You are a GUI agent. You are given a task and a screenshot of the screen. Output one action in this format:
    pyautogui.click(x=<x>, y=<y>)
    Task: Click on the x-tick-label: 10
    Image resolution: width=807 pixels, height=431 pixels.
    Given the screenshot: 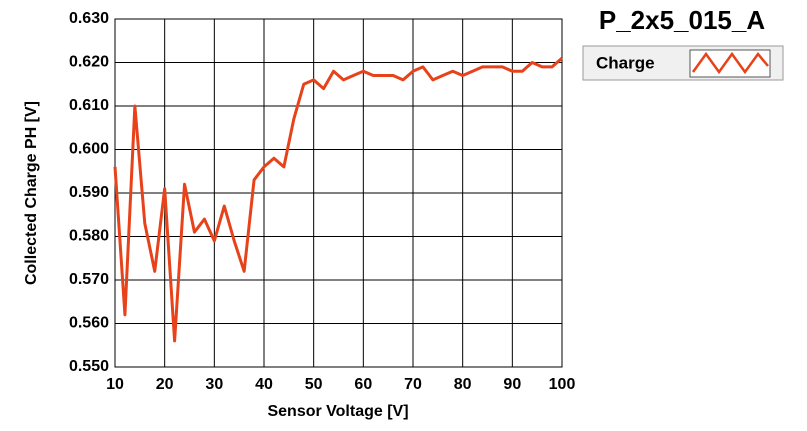 What is the action you would take?
    pyautogui.click(x=115, y=384)
    